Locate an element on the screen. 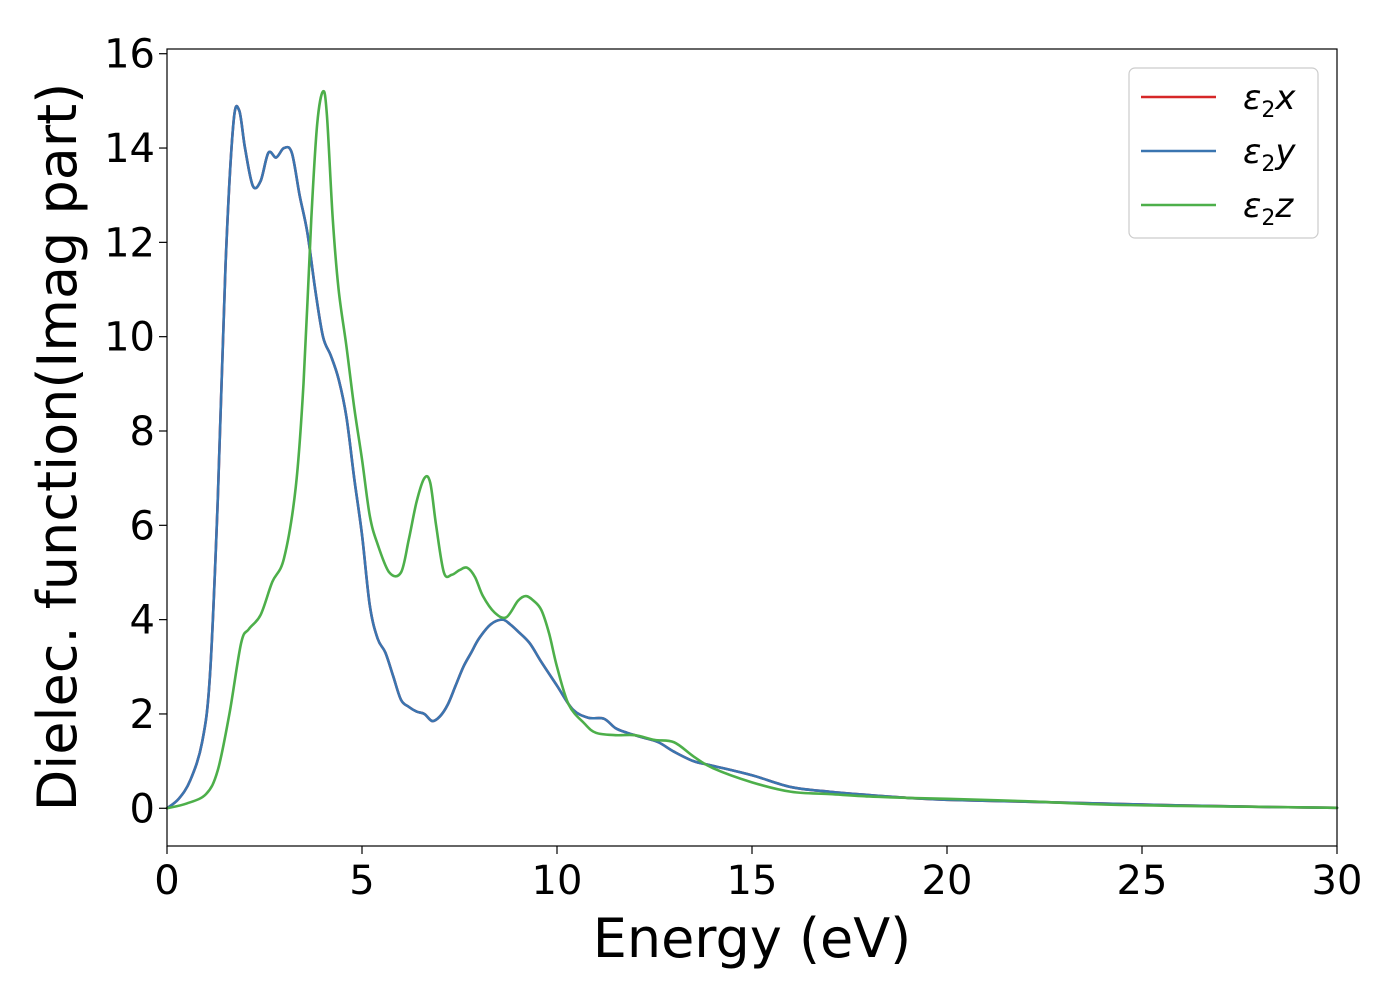  x-tick-label: 15 is located at coordinates (752, 881).